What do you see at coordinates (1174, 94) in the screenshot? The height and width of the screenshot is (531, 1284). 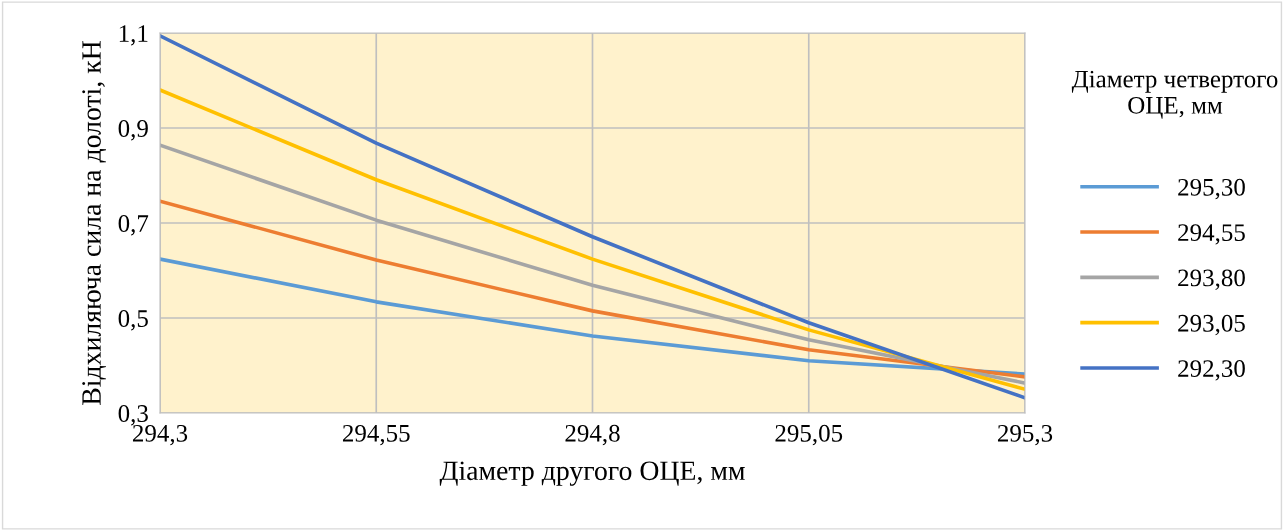 I see `legend-title: Діаметр четвертого ОЦЕ, мм` at bounding box center [1174, 94].